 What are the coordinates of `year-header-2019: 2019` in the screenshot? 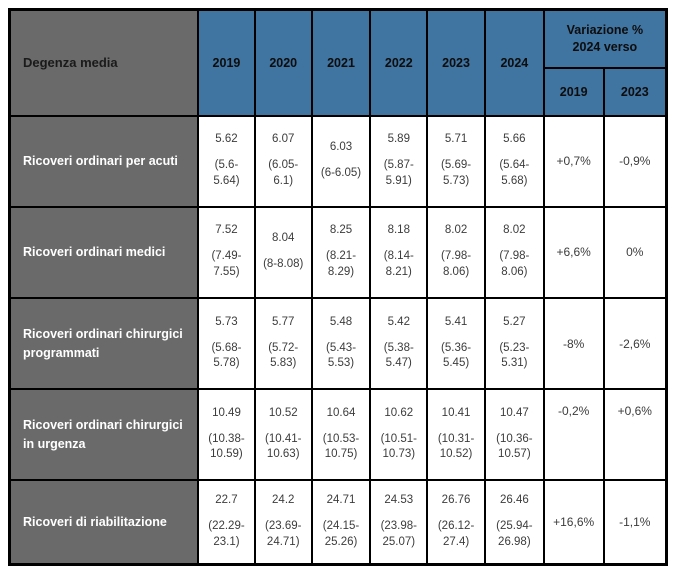 It's located at (226, 62).